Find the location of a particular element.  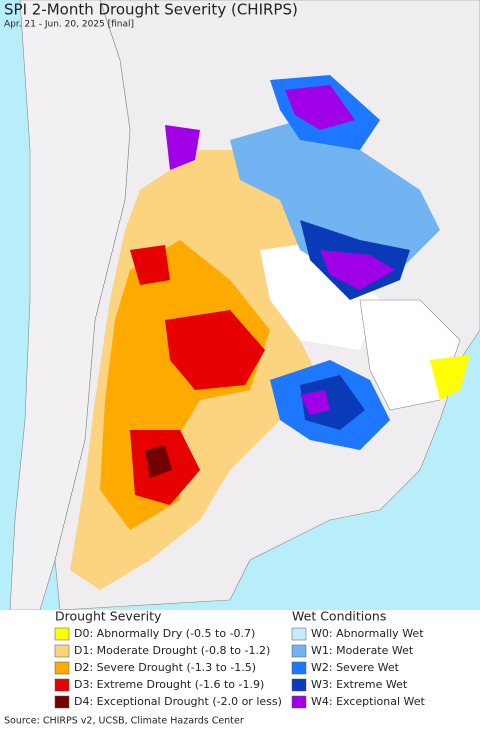

legend-label: D4: Exceptional Drought (-2.0 or less) is located at coordinates (178, 701).